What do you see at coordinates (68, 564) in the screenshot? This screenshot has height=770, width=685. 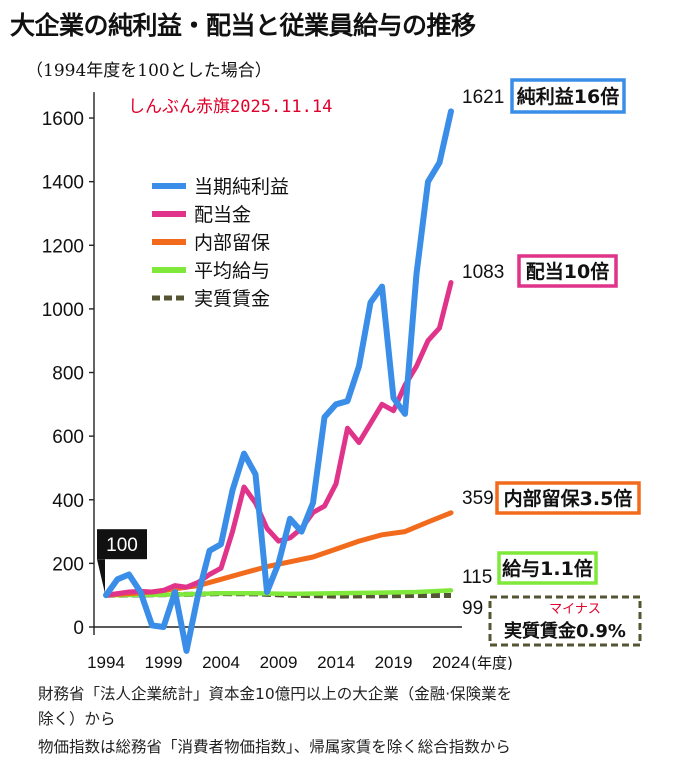 I see `y-tick-label-200: 200` at bounding box center [68, 564].